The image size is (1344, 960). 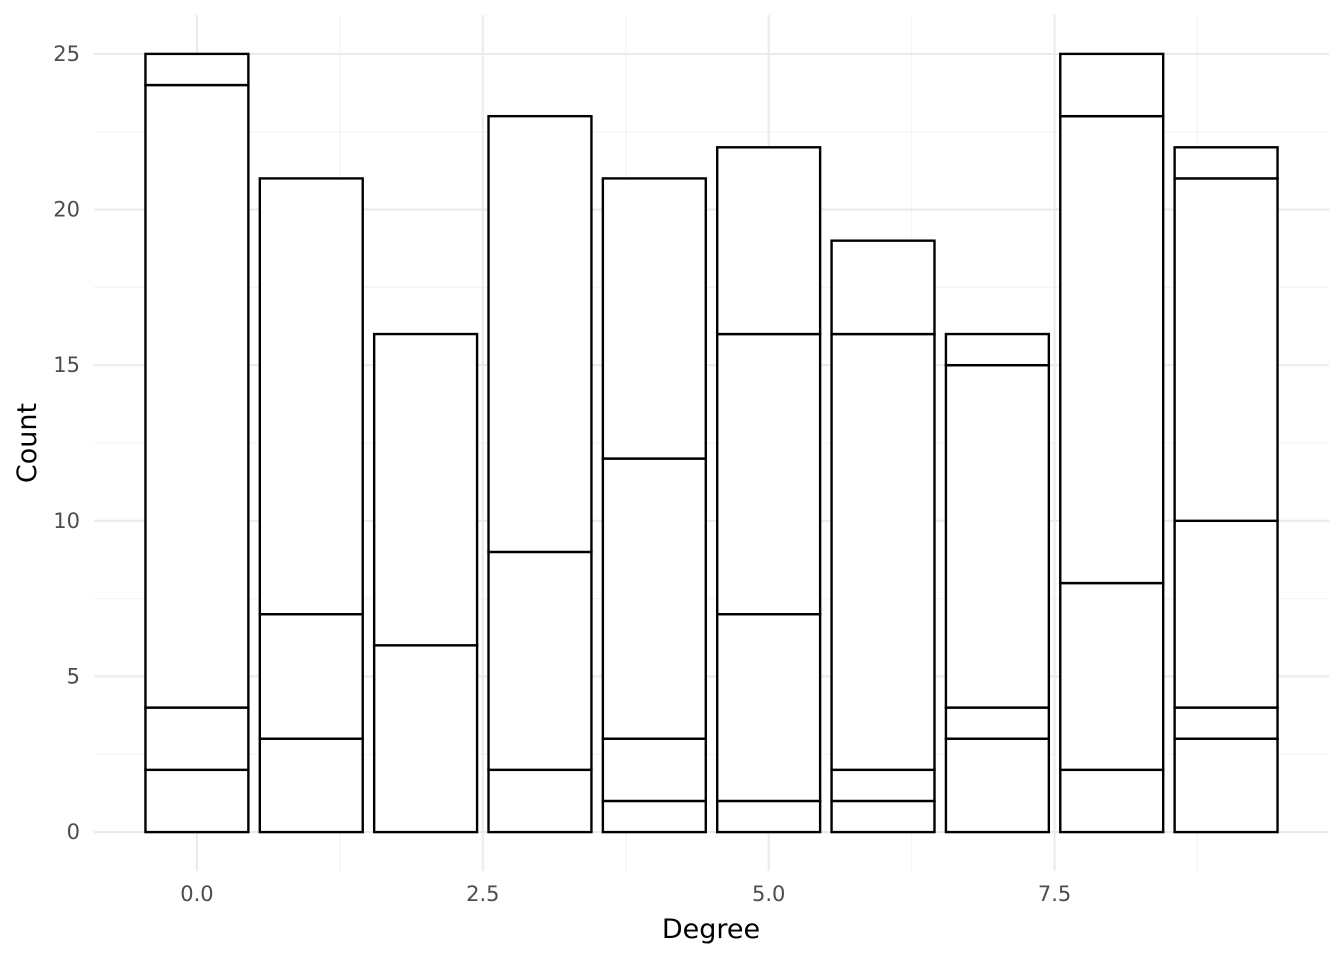 What do you see at coordinates (66, 521) in the screenshot?
I see `y-tick-label: 10` at bounding box center [66, 521].